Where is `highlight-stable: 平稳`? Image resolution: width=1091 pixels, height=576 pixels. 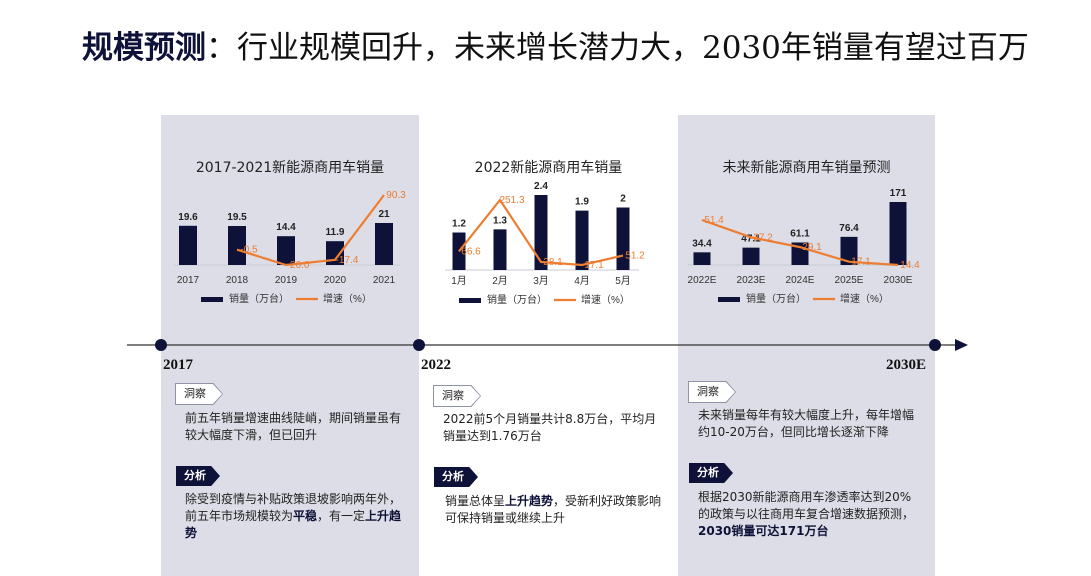 highlight-stable: 平稳 is located at coordinates (305, 516).